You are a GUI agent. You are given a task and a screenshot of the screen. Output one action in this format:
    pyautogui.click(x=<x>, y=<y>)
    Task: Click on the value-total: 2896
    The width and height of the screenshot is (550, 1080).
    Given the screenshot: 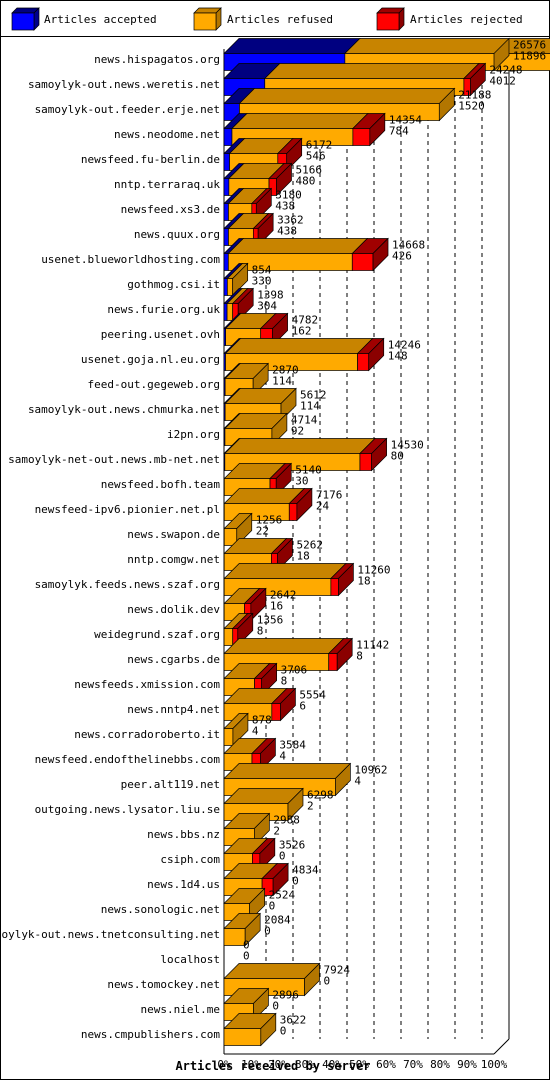 What is the action you would take?
    pyautogui.click(x=285, y=995)
    